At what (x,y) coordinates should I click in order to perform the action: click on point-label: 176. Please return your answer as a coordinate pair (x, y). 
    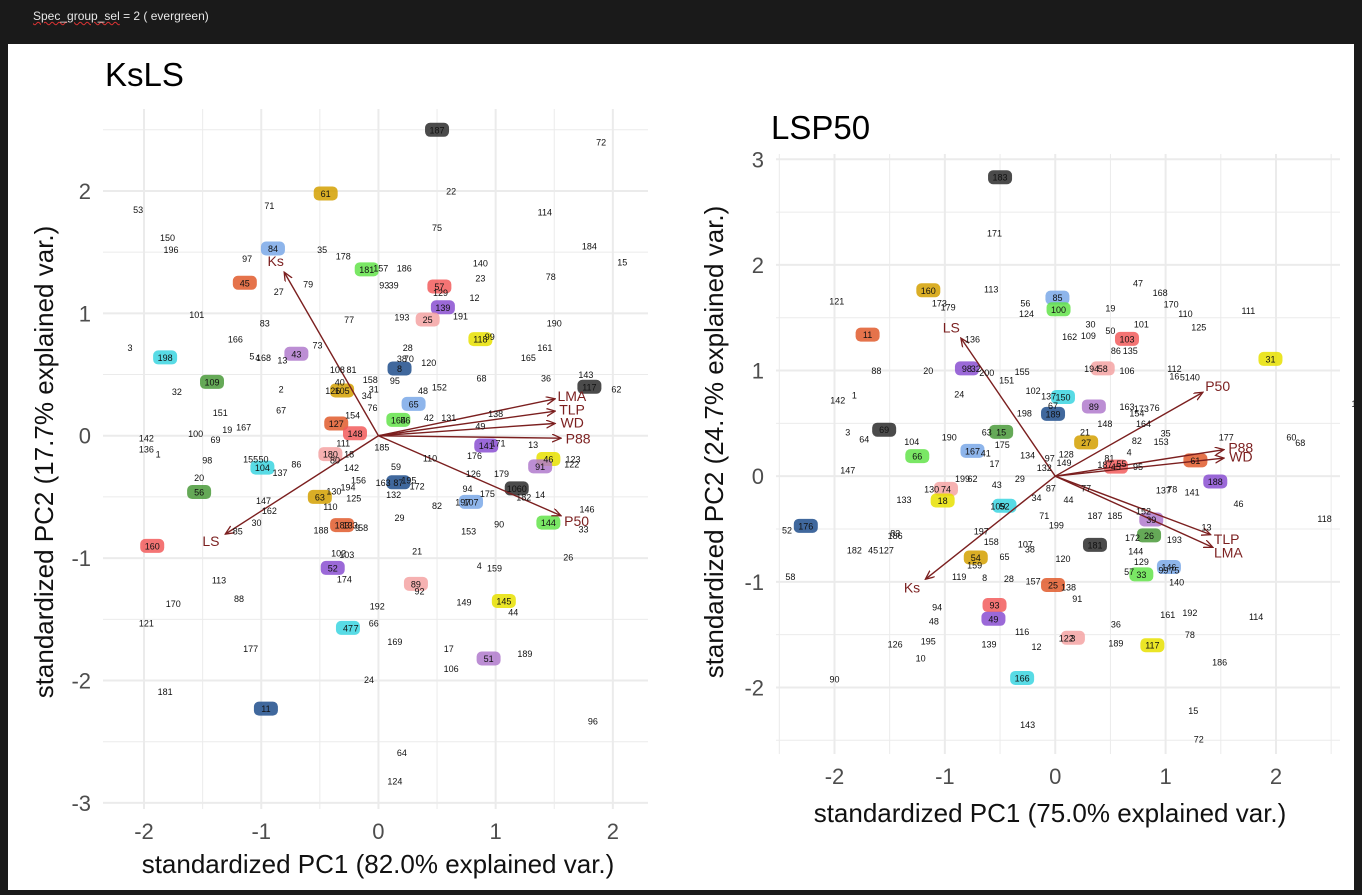
    Looking at the image, I should click on (805, 526).